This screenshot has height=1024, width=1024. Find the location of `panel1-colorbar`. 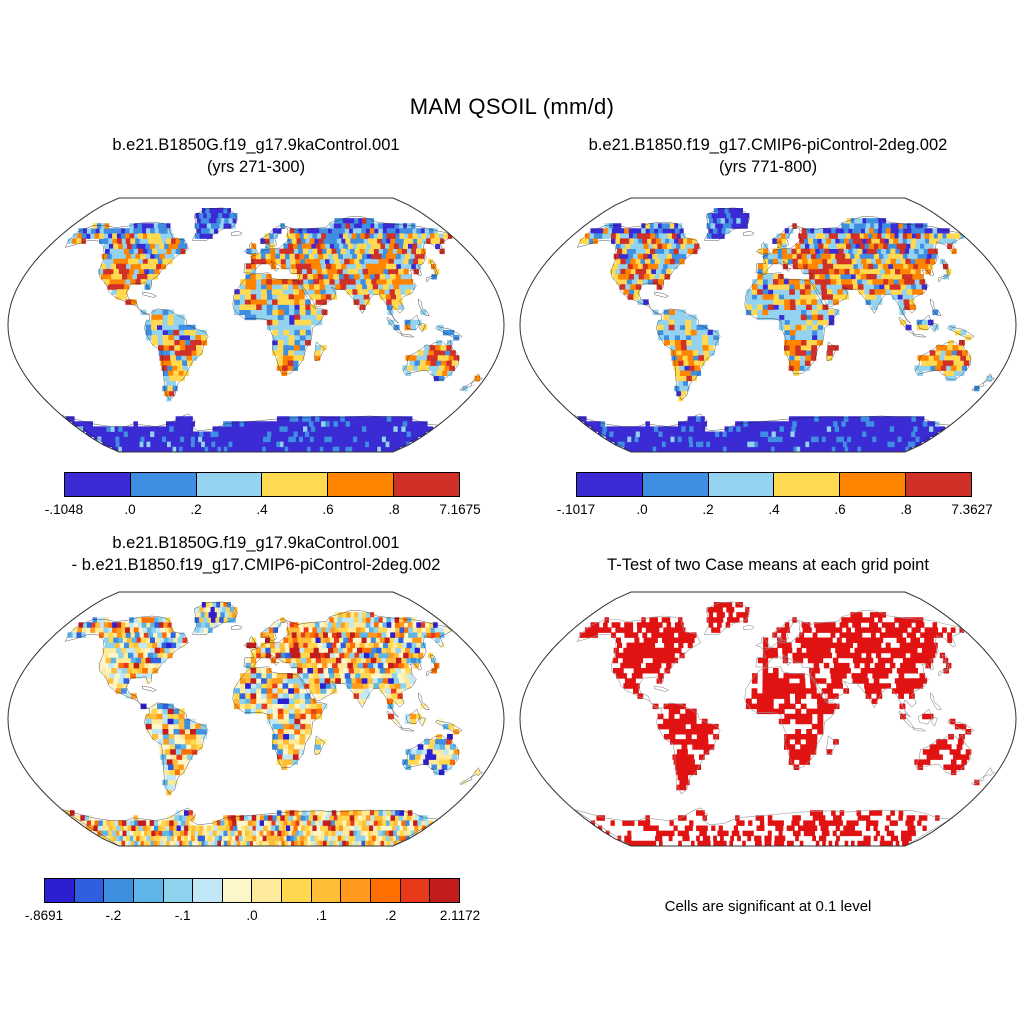

panel1-colorbar is located at coordinates (262, 484).